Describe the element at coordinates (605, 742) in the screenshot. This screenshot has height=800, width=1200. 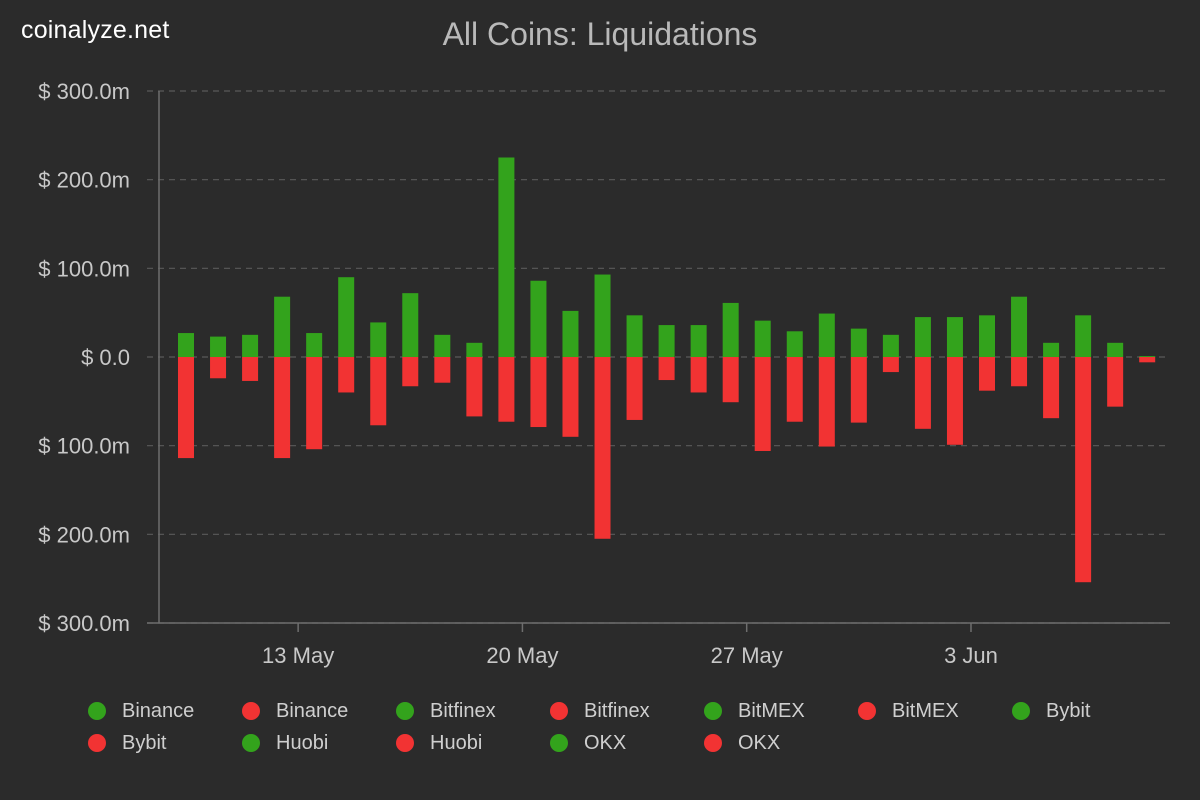
I see `legend-label: OKX` at that location.